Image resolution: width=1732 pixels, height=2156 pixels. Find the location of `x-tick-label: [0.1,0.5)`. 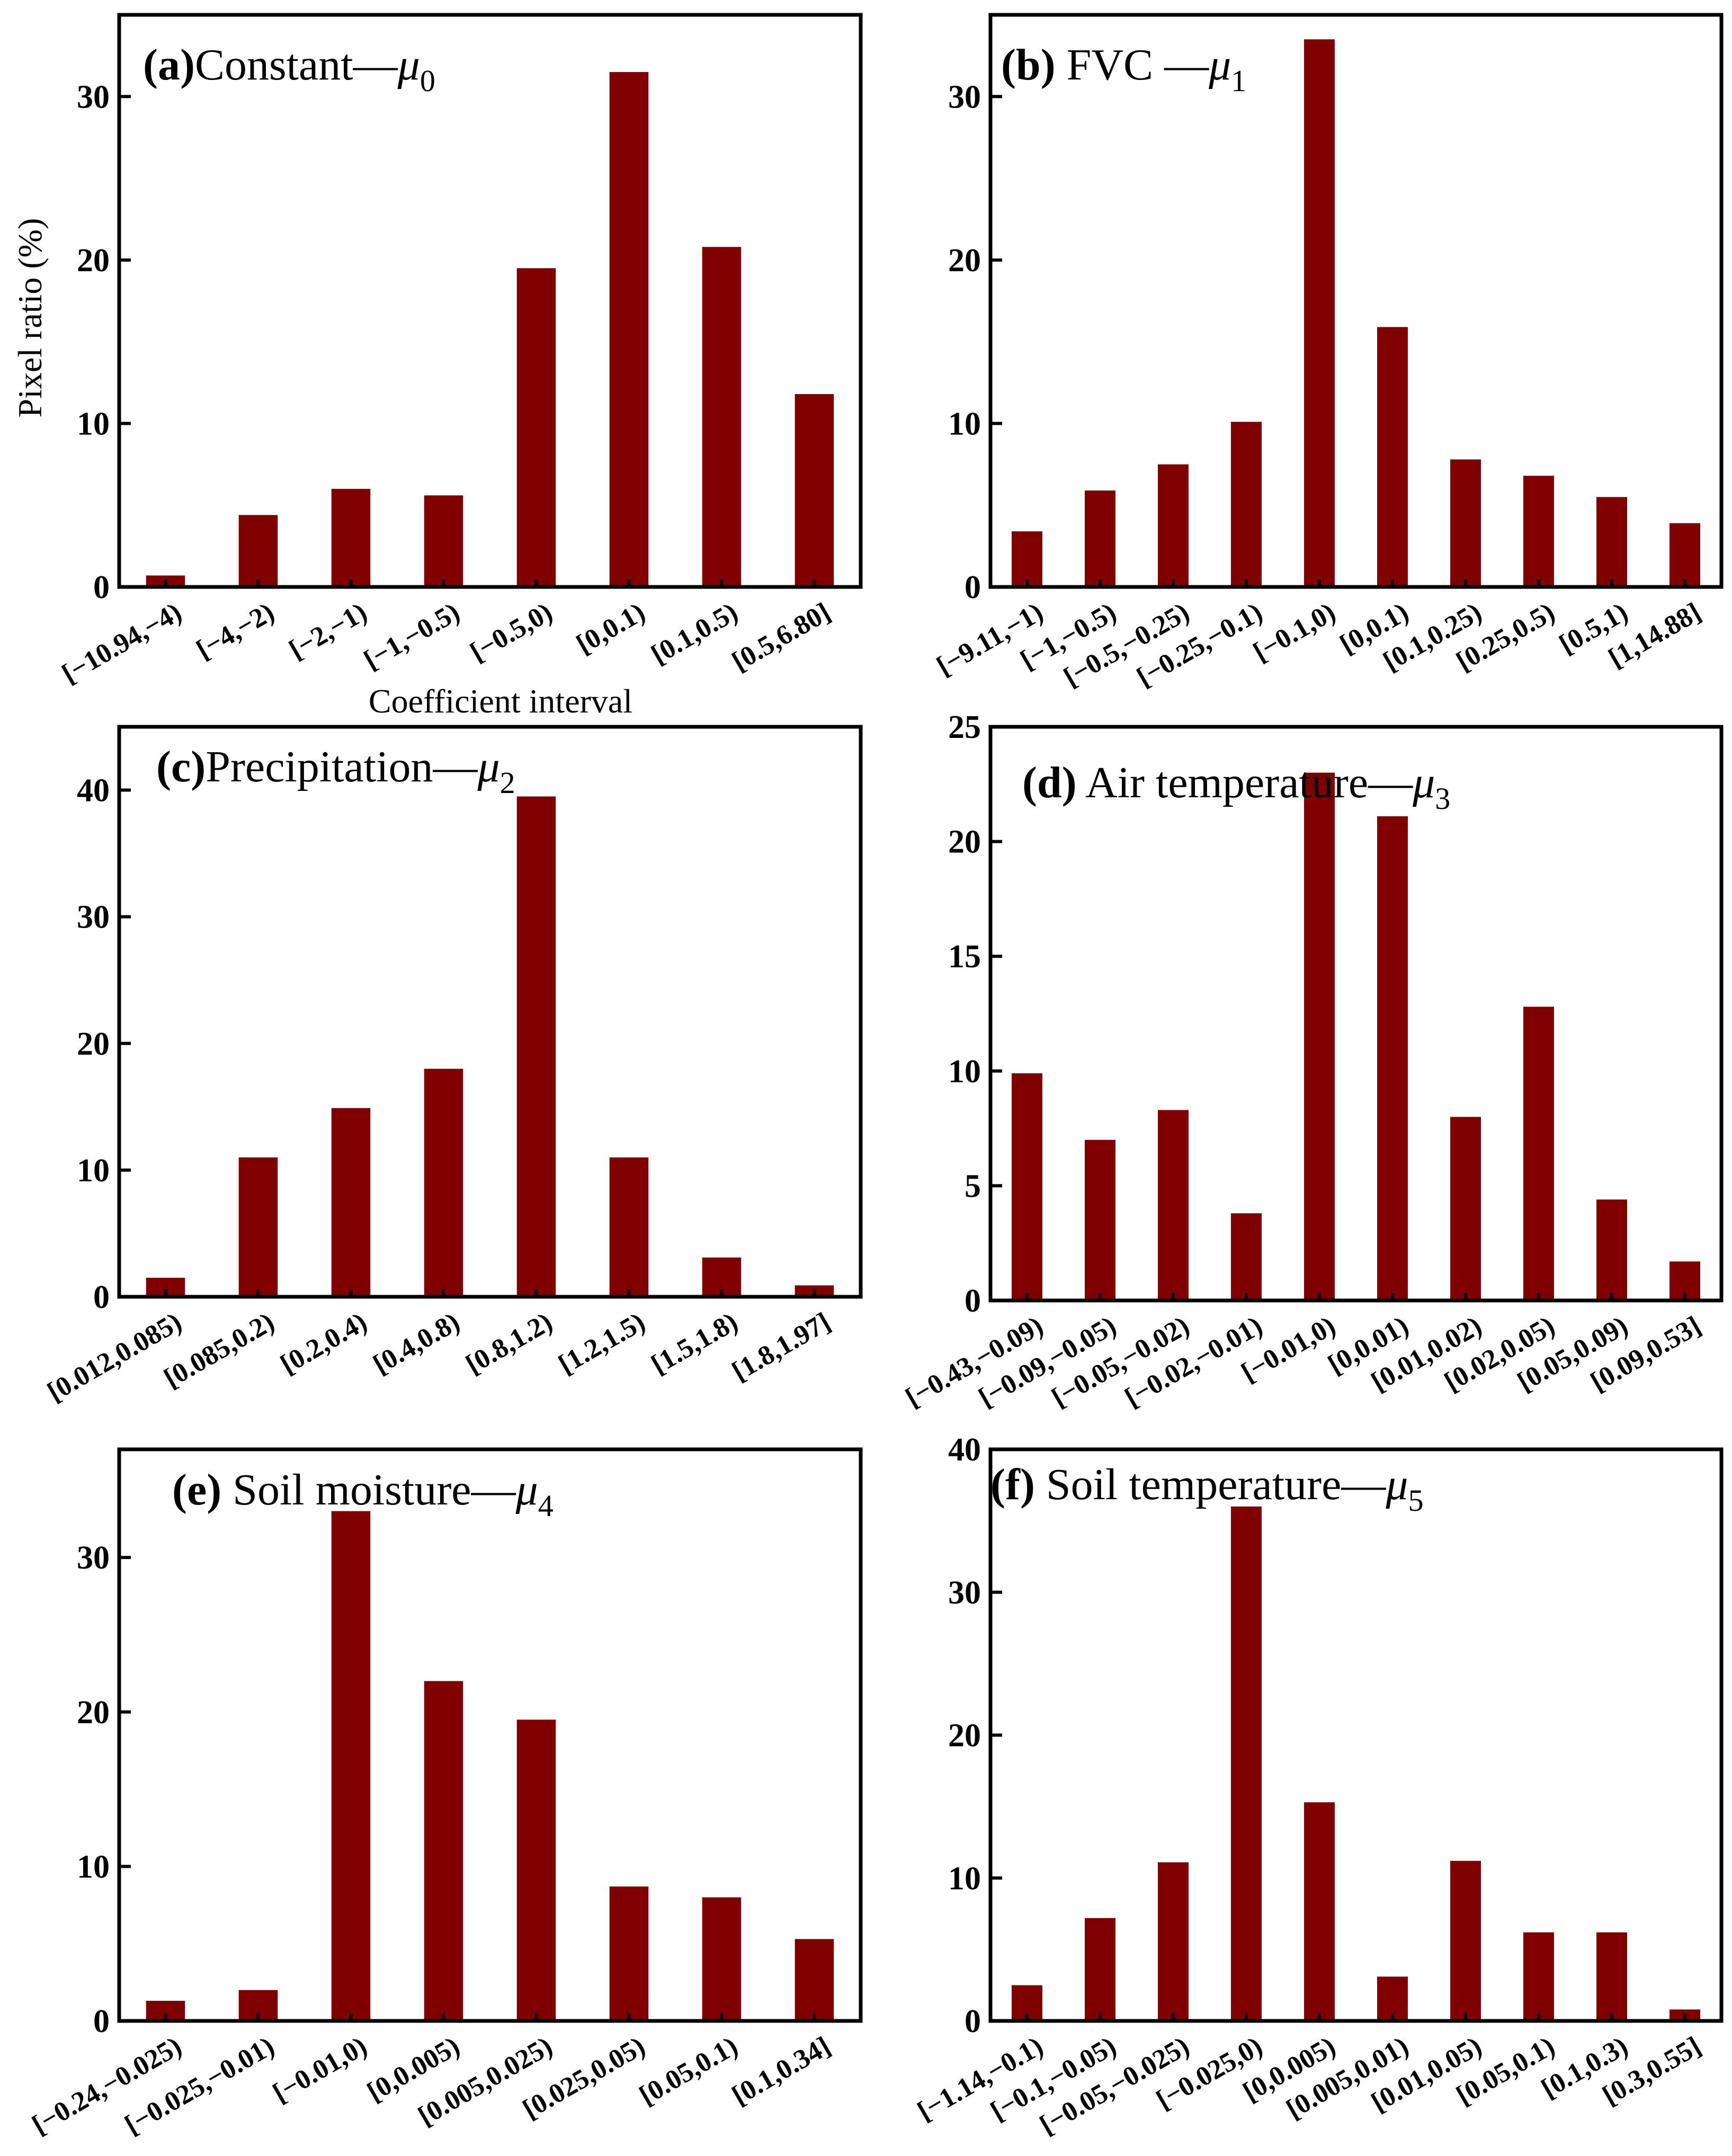

x-tick-label: [0.1,0.5) is located at coordinates (694, 633).